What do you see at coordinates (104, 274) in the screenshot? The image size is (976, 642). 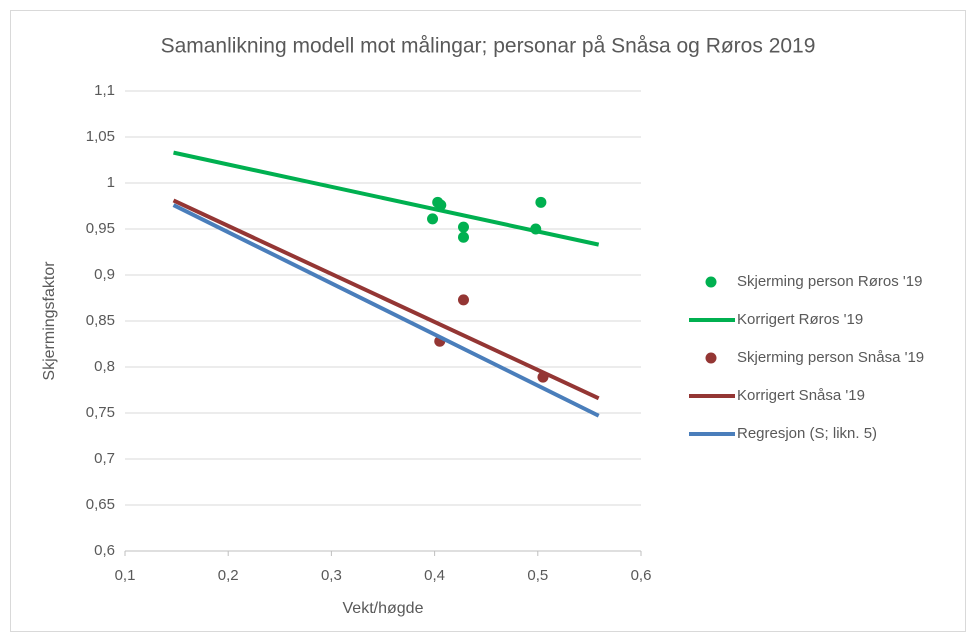 I see `y-tick-label: 0,9` at bounding box center [104, 274].